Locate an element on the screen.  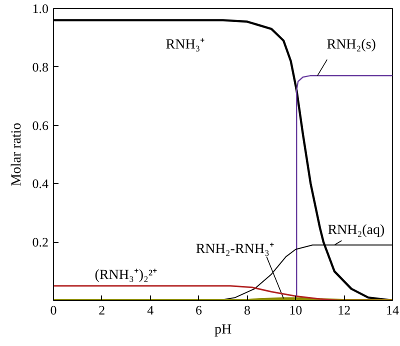
x-tick-label: 10 is located at coordinates (295, 310).